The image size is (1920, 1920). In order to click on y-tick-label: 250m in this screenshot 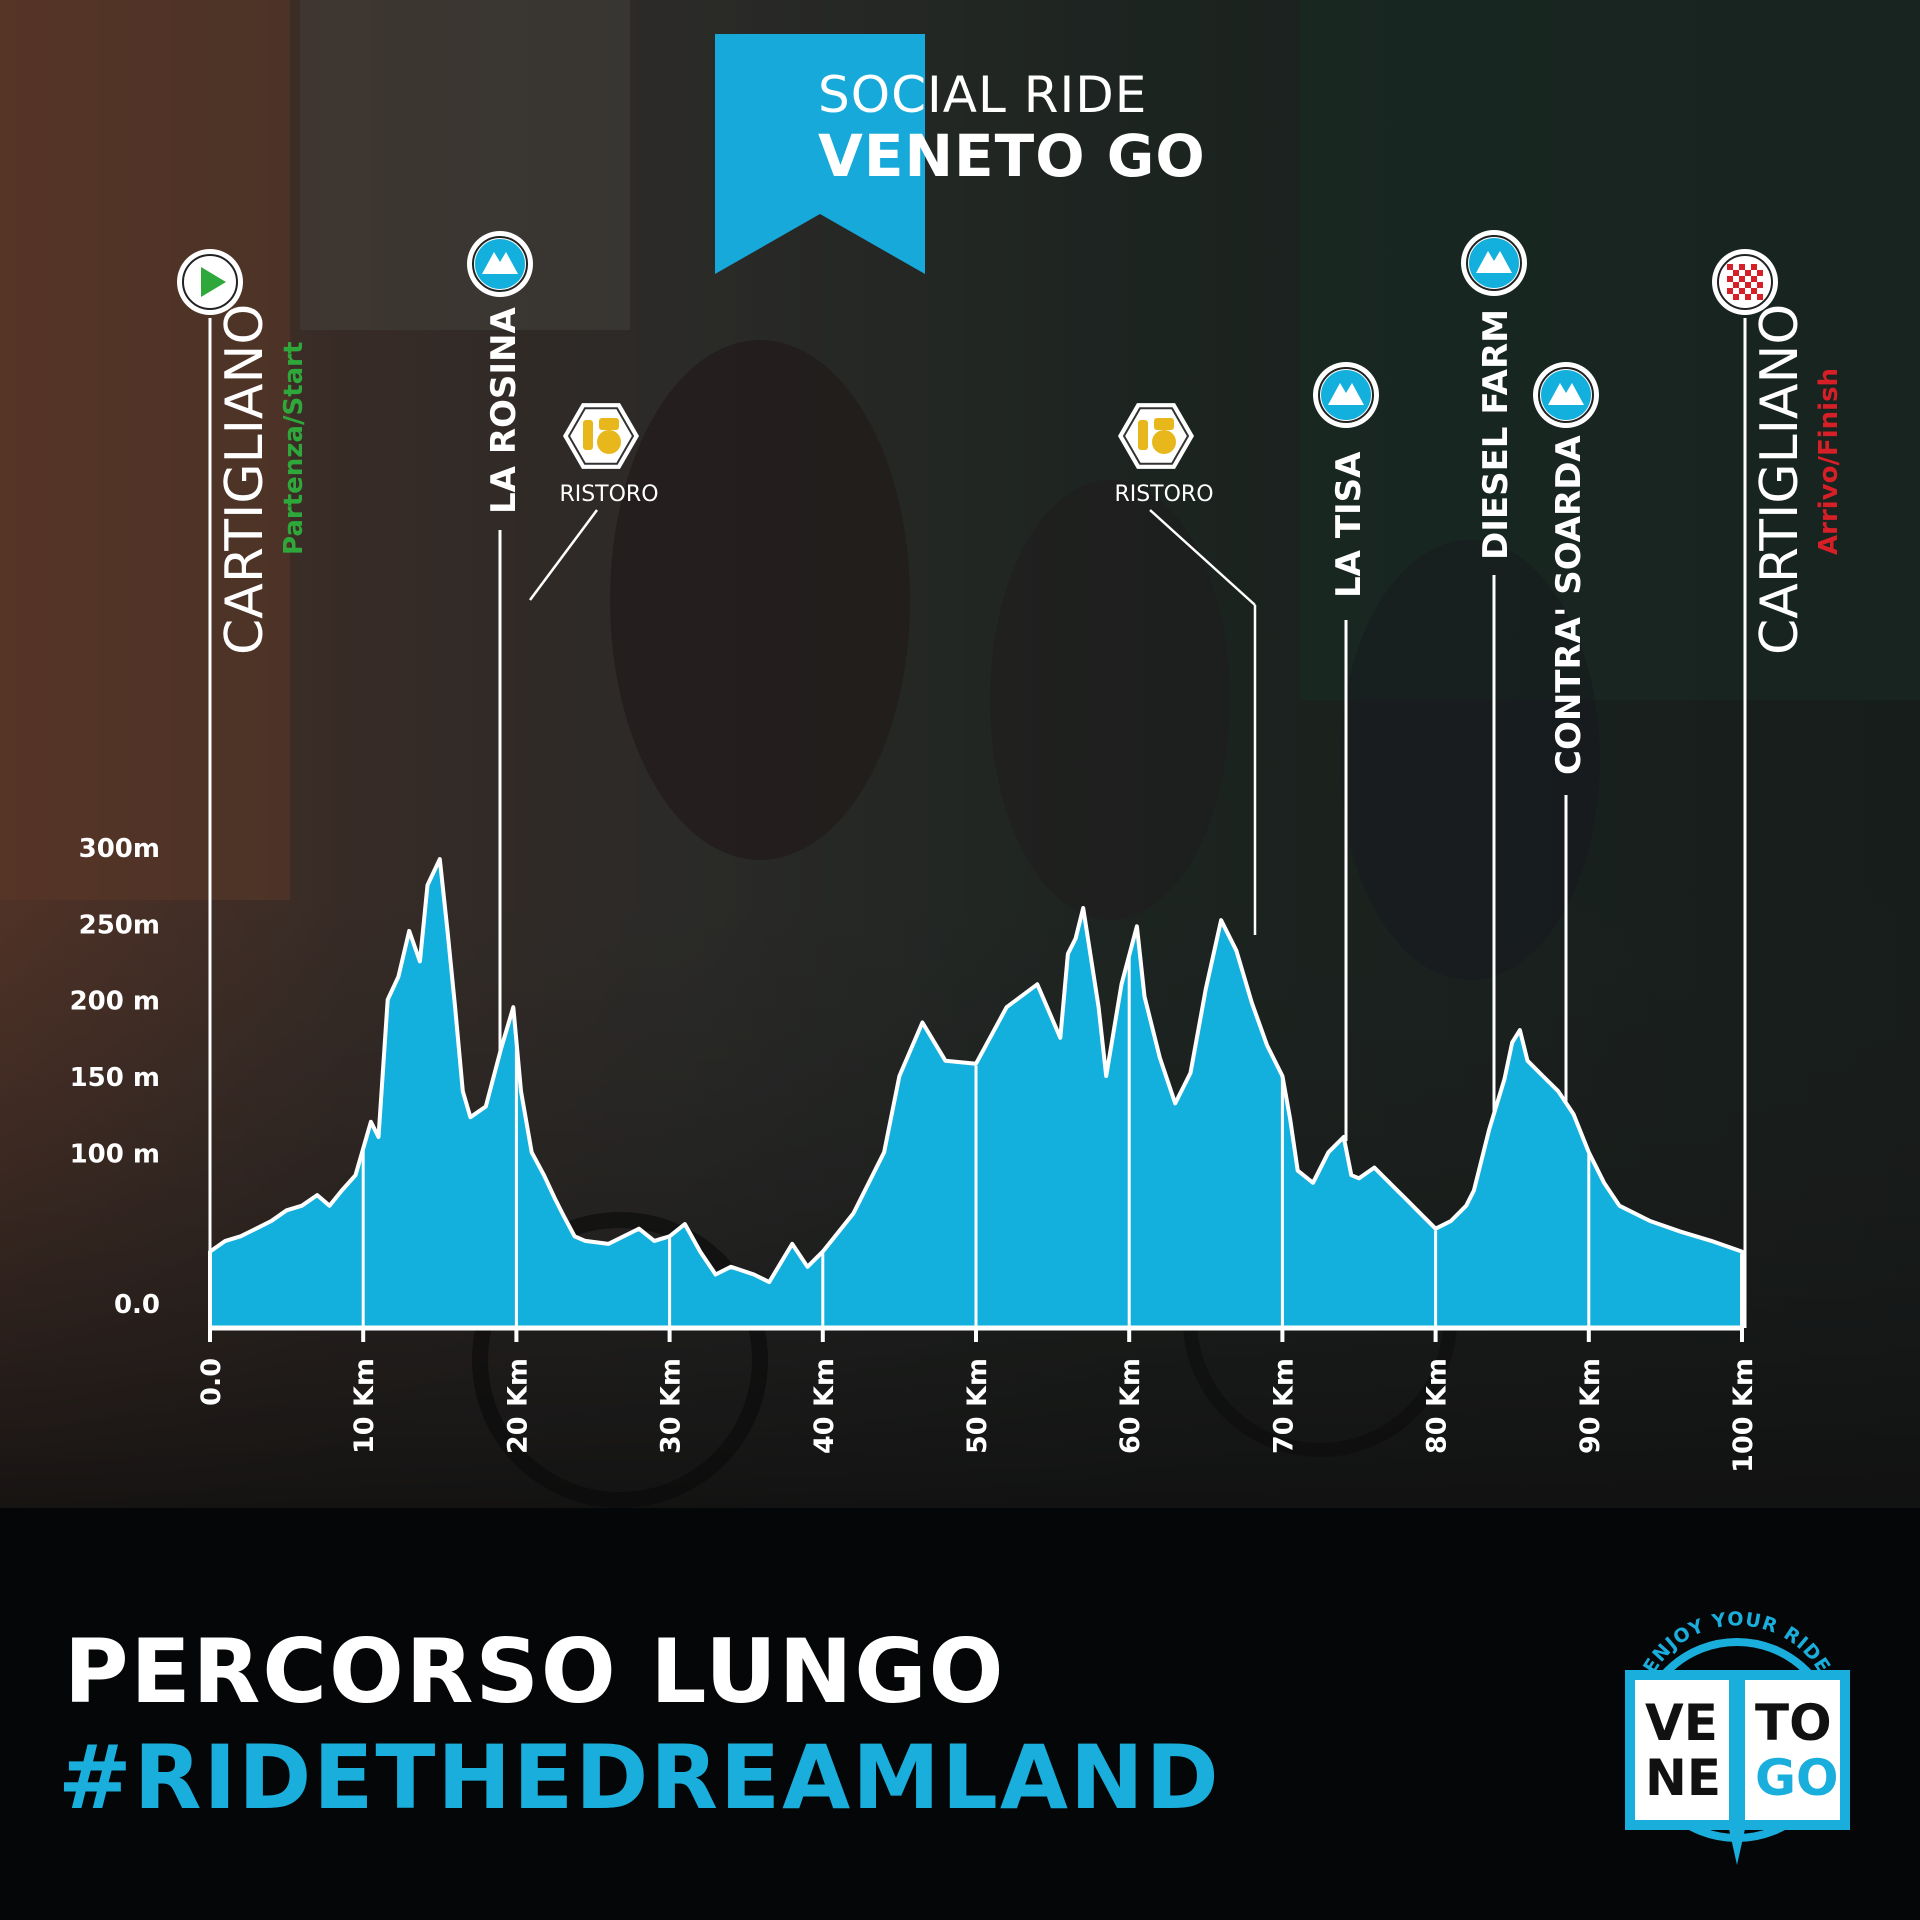, I will do `click(119, 925)`.